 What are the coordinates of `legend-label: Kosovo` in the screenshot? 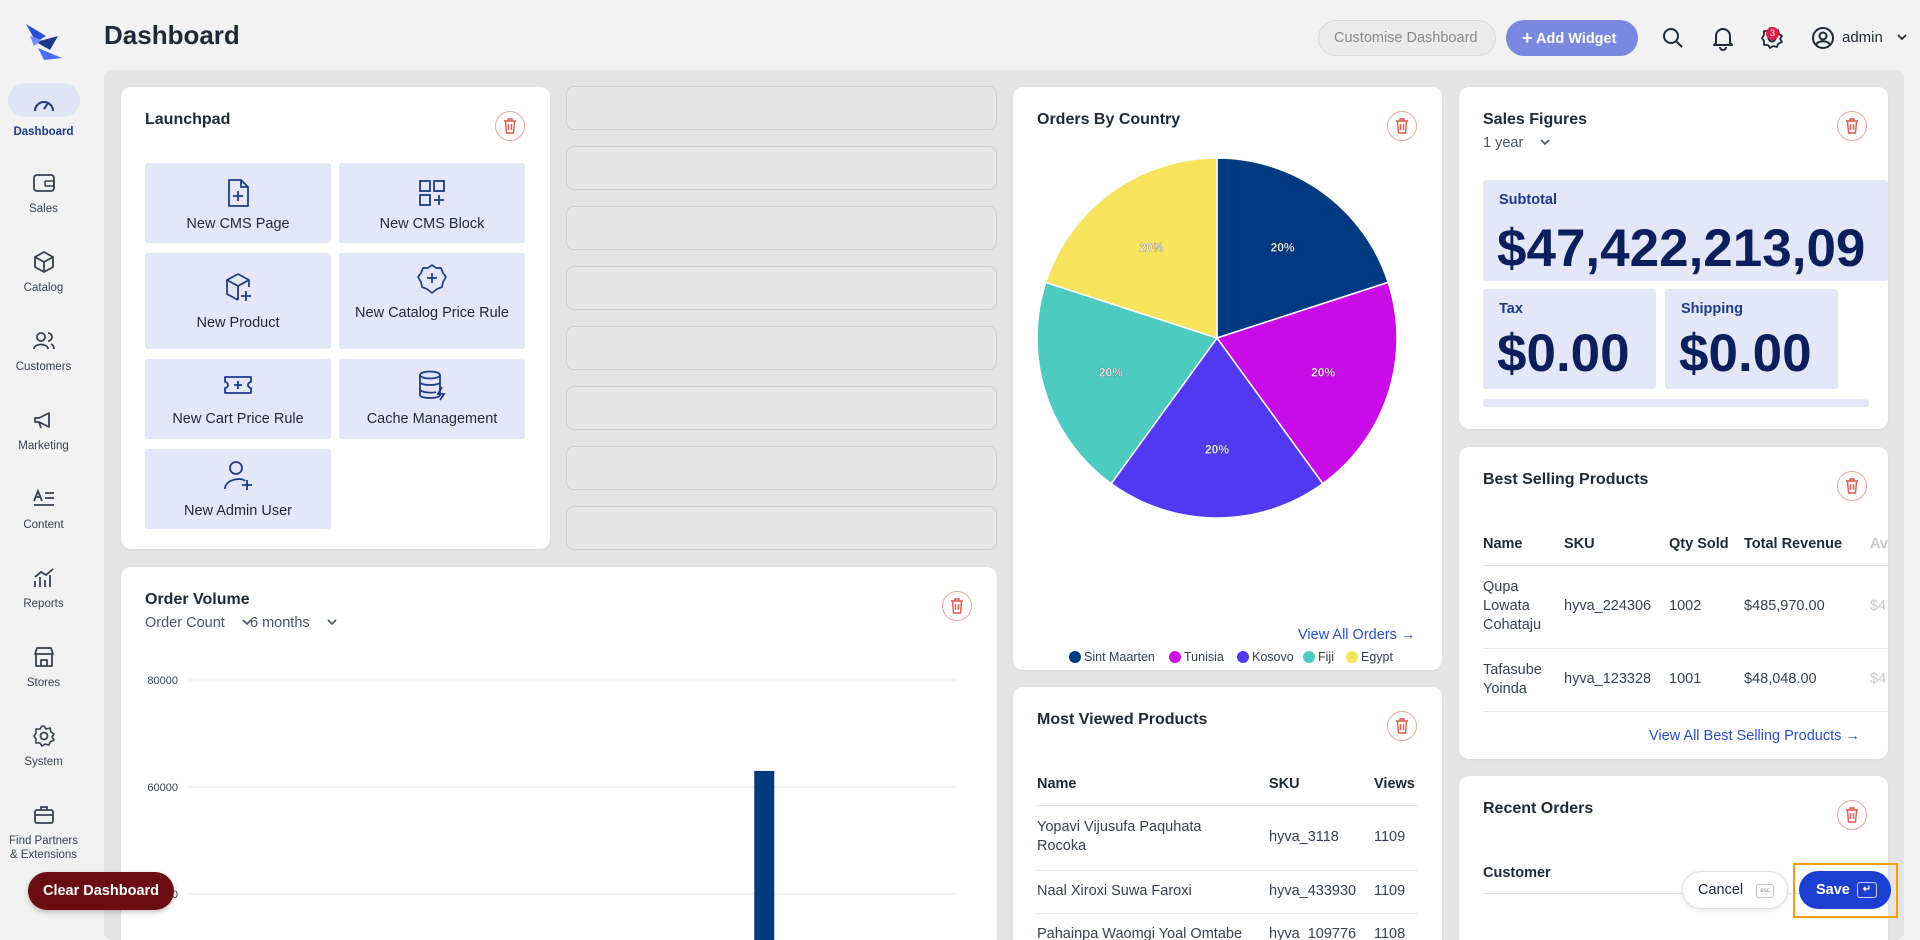 It's located at (1273, 657).